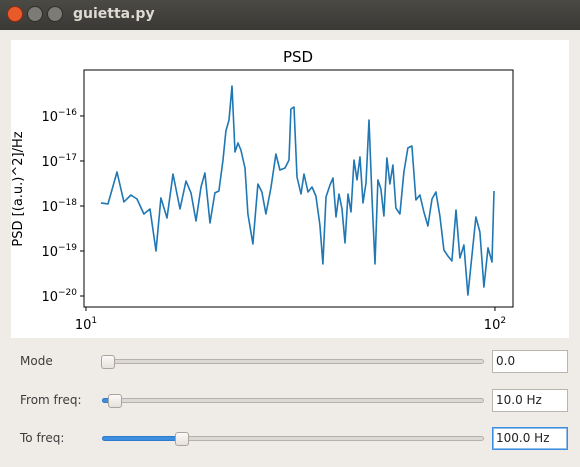 The height and width of the screenshot is (467, 580). Describe the element at coordinates (67, 158) in the screenshot. I see `tick-exponent: −17` at that location.